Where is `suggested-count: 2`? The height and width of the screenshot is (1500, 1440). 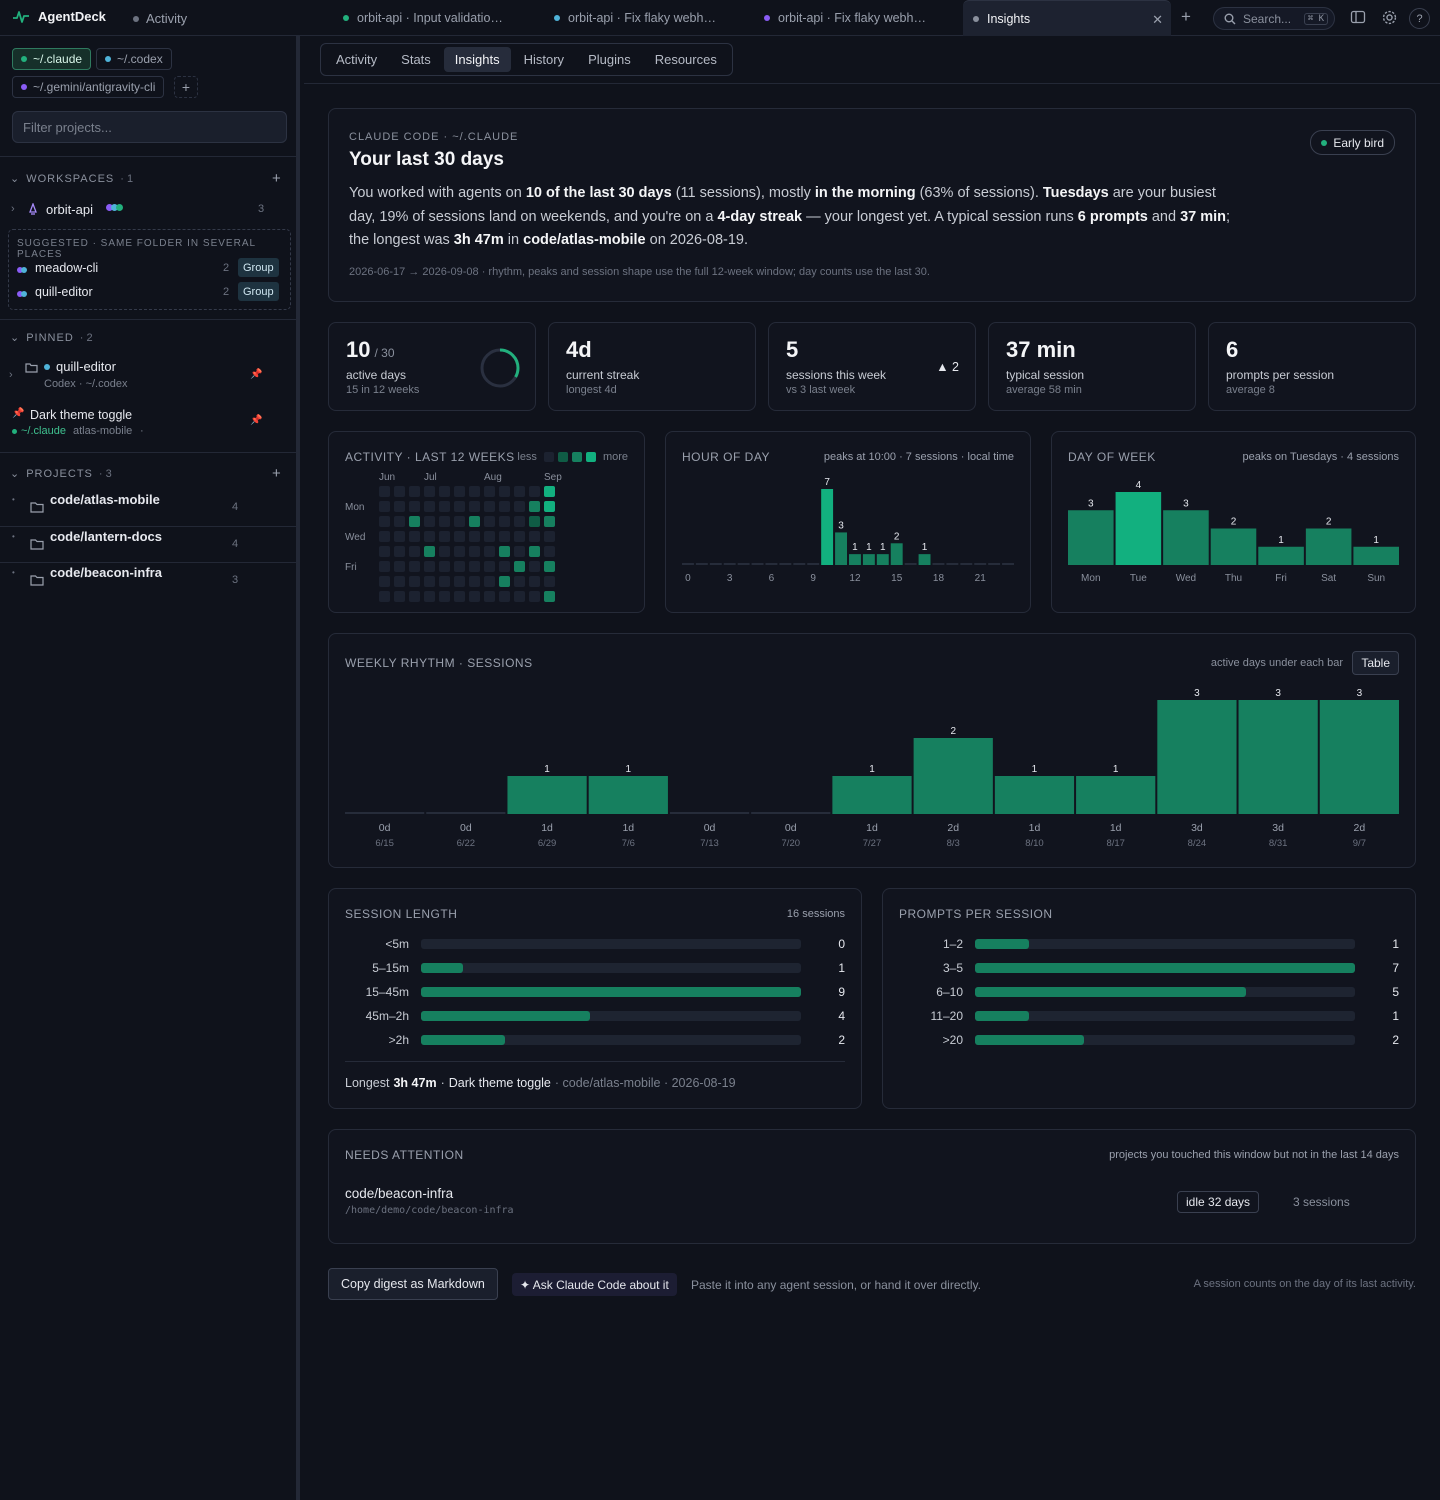
suggested-count: 2 is located at coordinates (226, 292).